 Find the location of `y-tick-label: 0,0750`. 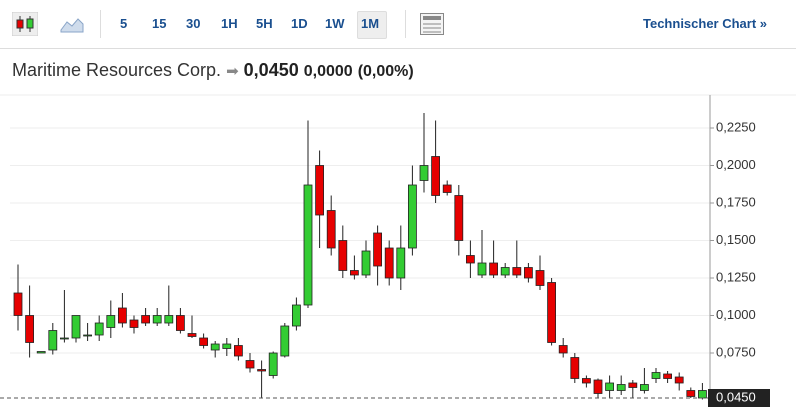

y-tick-label: 0,0750 is located at coordinates (736, 351).